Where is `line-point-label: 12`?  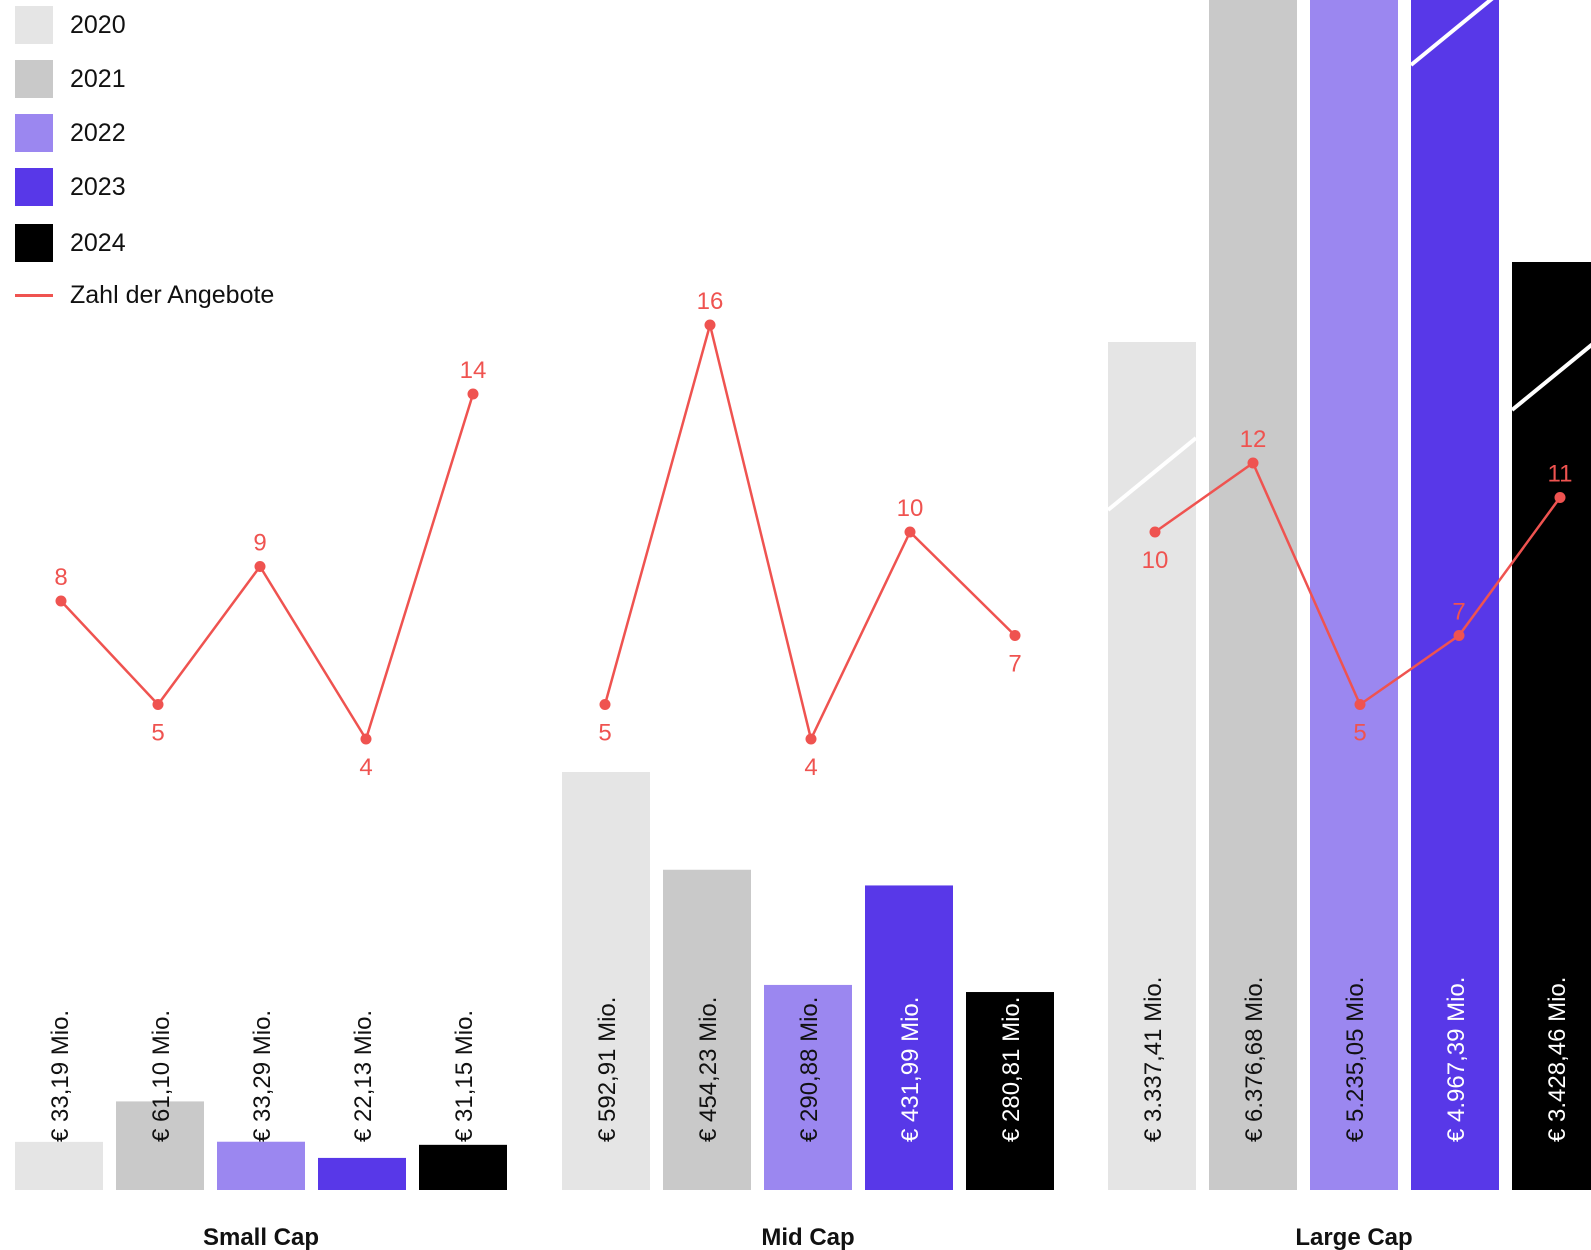
line-point-label: 12 is located at coordinates (1253, 439).